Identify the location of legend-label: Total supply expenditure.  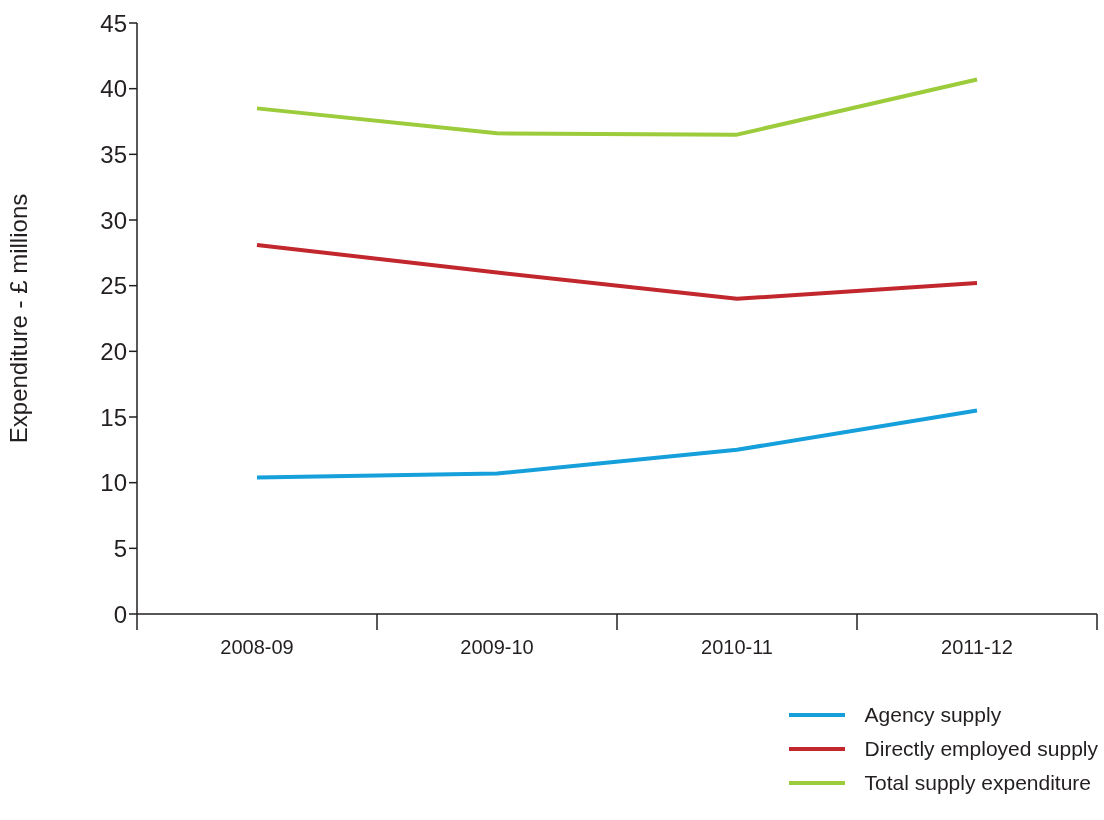
(978, 783).